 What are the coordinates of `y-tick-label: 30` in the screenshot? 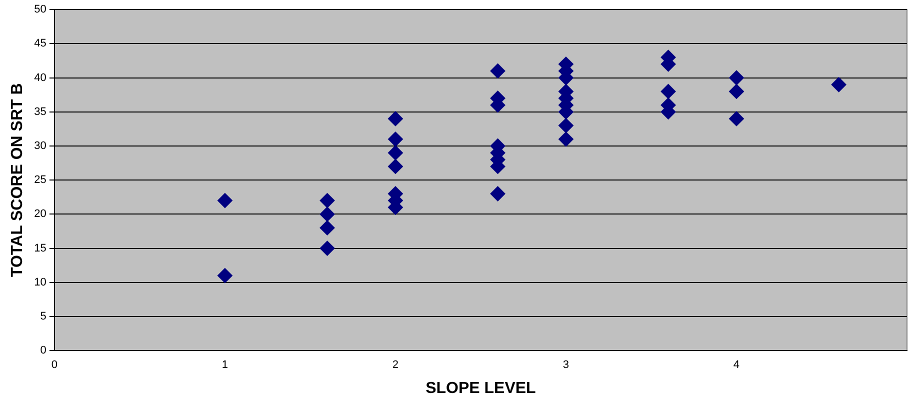 It's located at (40, 146).